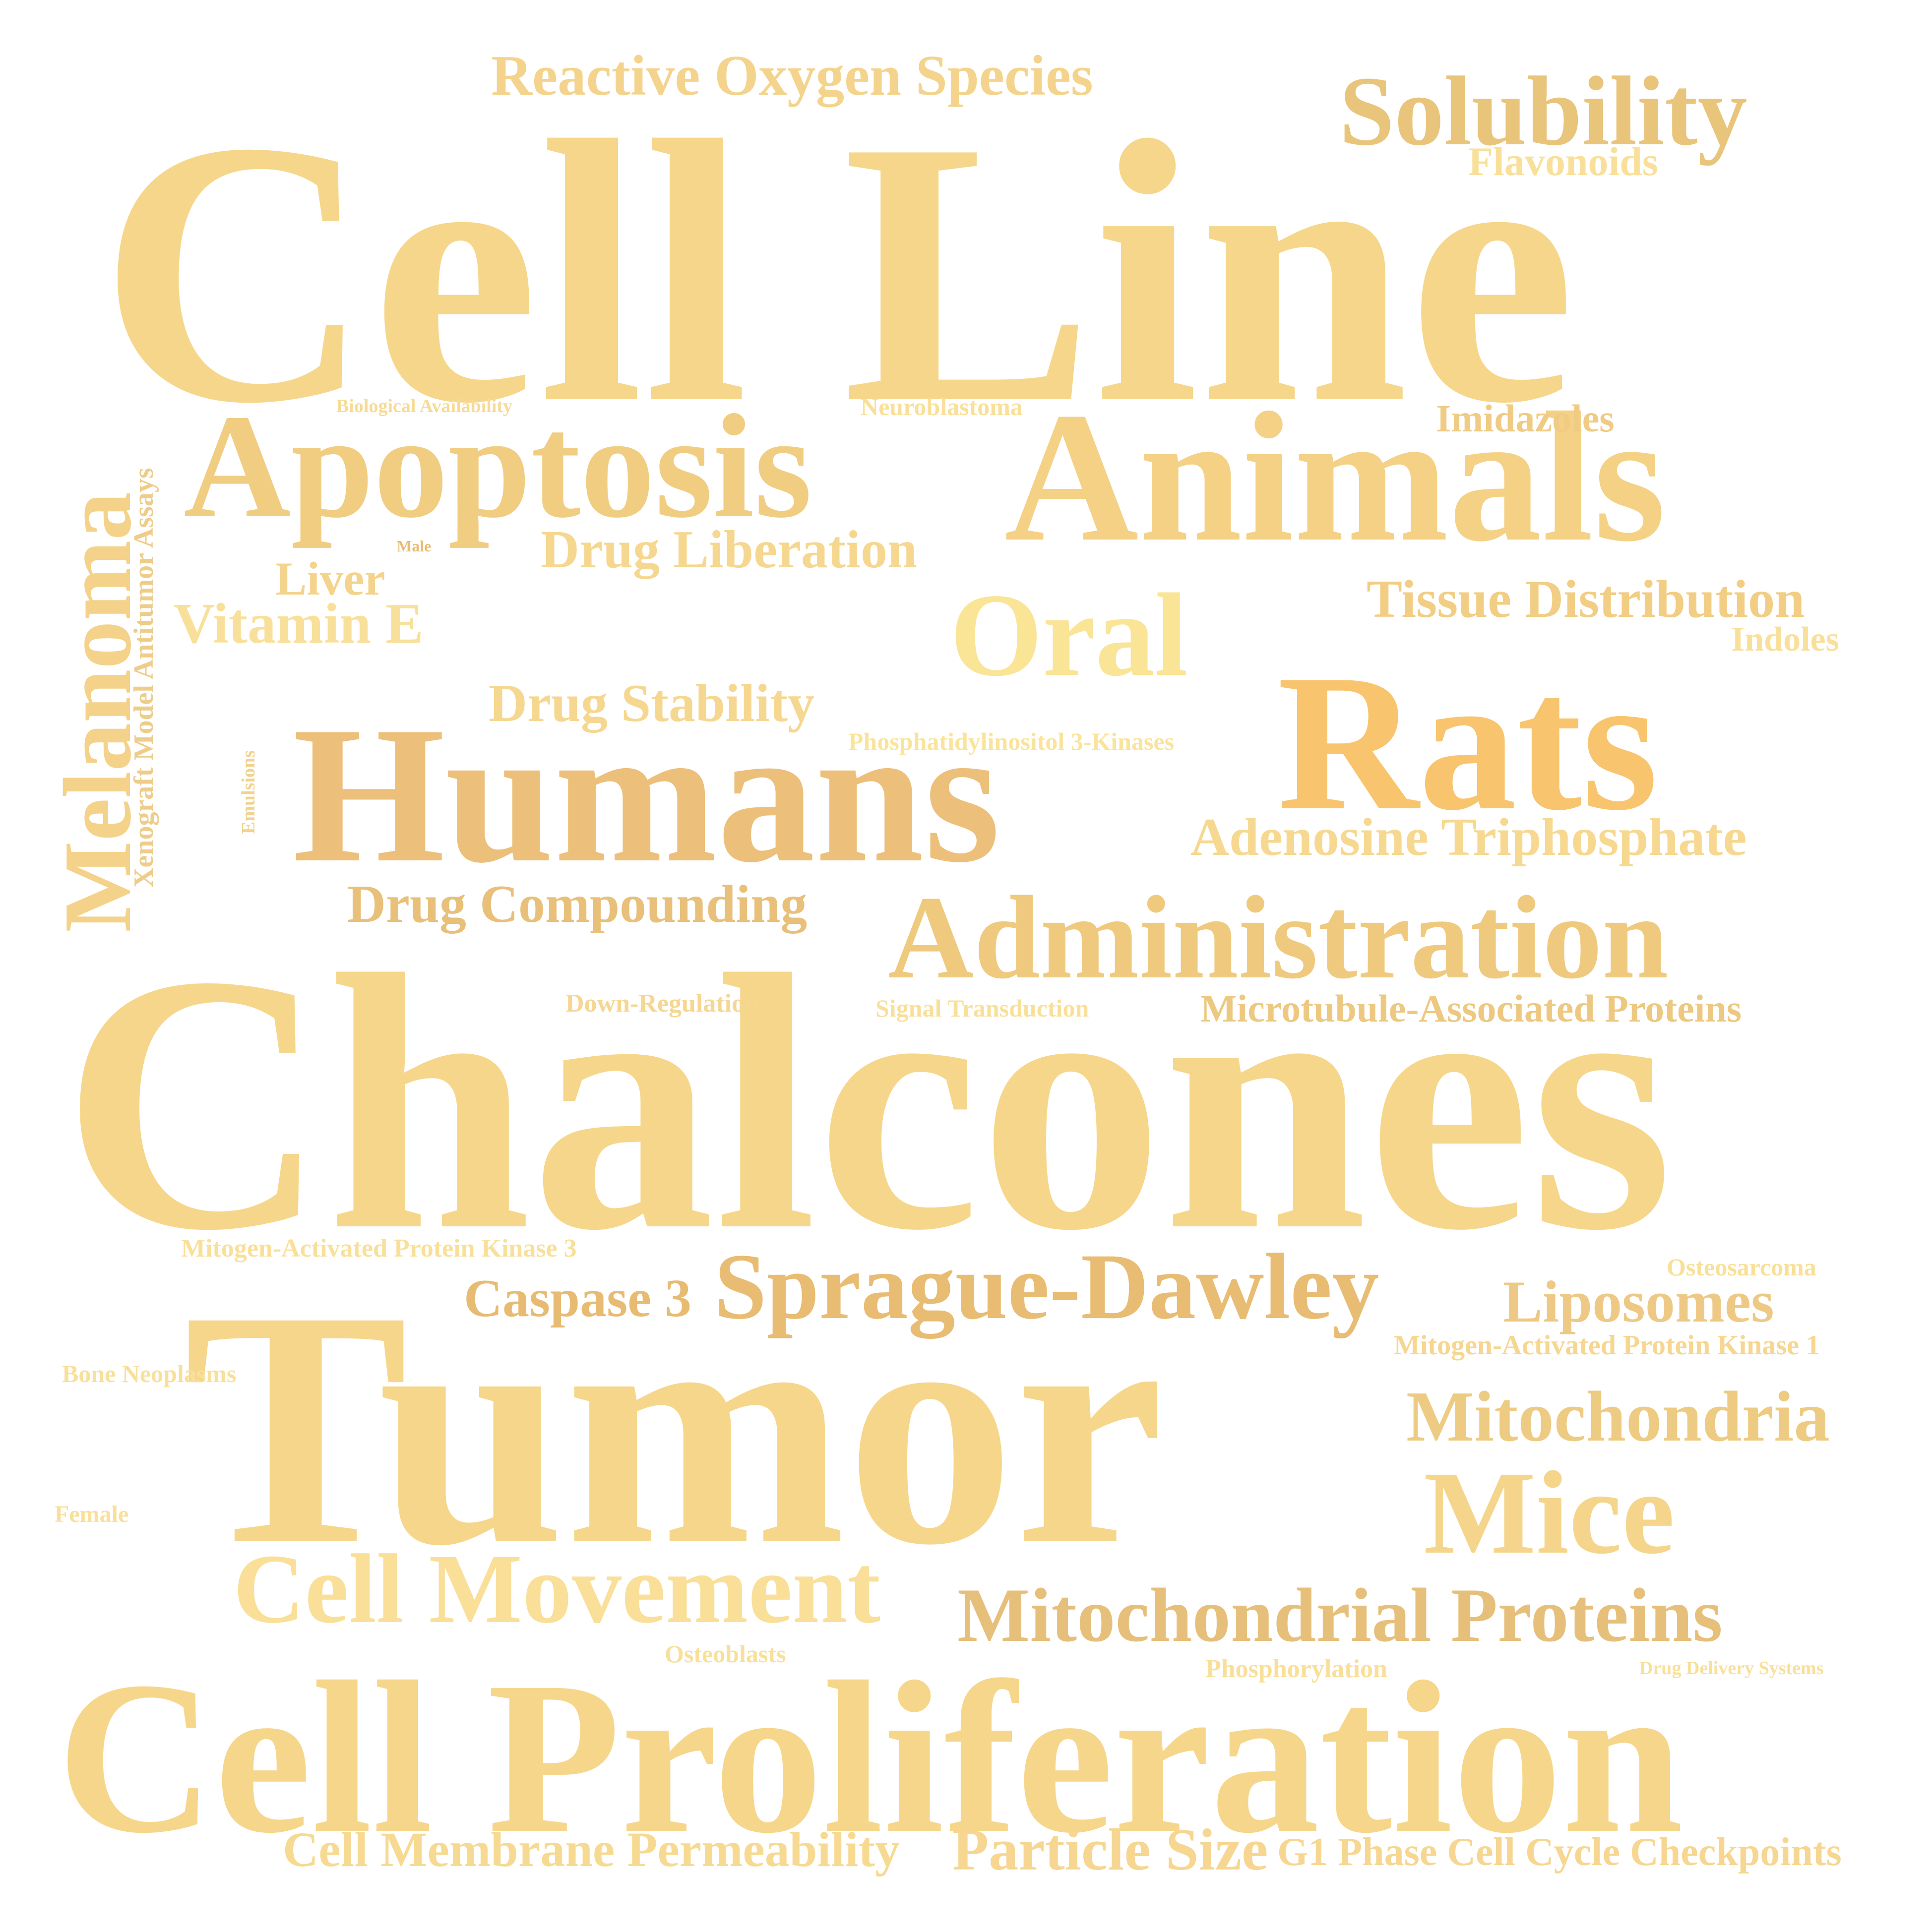  Describe the element at coordinates (729, 549) in the screenshot. I see `word-drug-liberation: Drug Liberation` at that location.